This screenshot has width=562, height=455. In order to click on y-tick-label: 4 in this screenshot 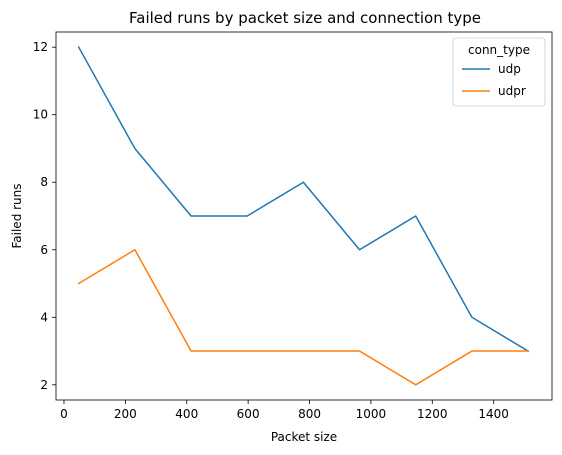, I will do `click(44, 317)`.